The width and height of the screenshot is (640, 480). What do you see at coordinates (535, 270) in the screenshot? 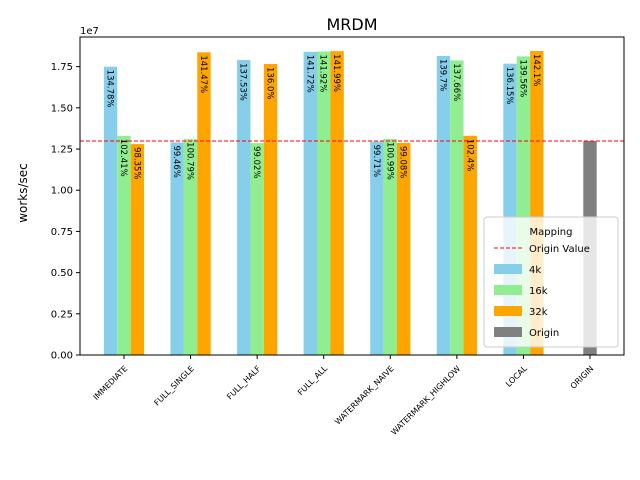
I see `legend-entry-label: 4k` at bounding box center [535, 270].